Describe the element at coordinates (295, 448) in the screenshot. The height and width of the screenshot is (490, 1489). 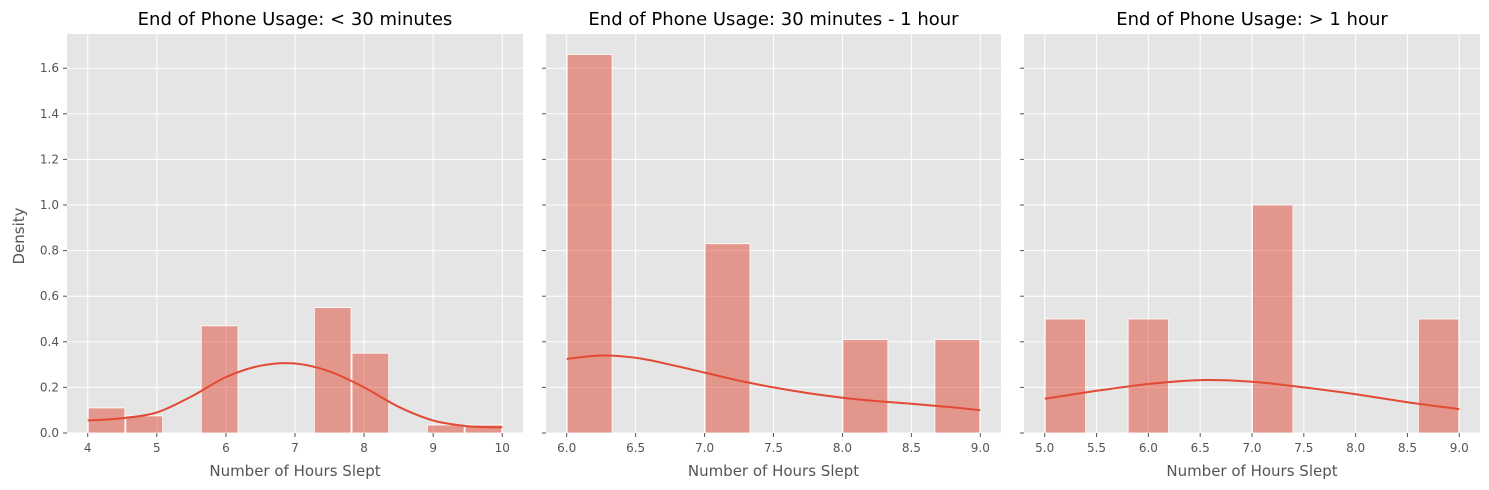
I see `x-tick-label: 7` at that location.